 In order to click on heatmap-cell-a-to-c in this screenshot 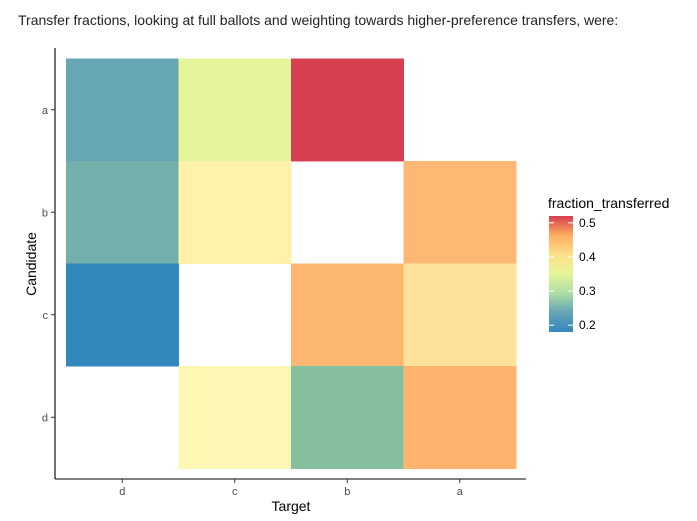, I will do `click(235, 110)`.